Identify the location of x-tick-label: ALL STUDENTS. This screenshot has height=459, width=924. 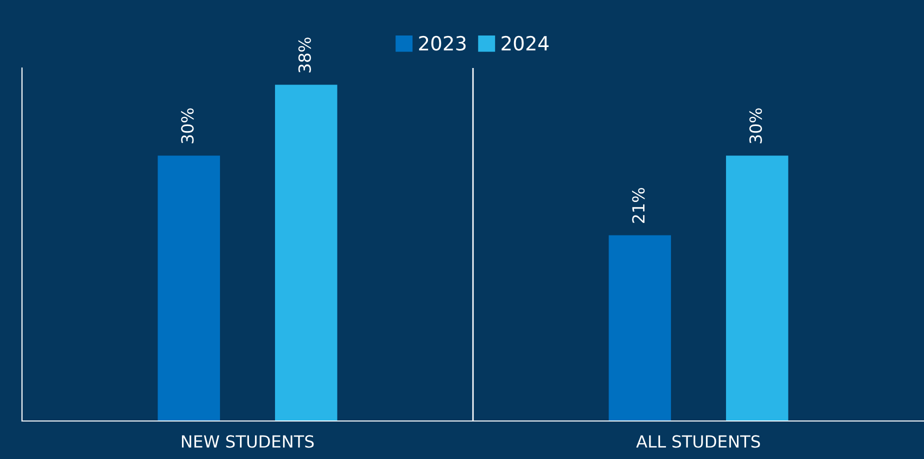
(698, 441).